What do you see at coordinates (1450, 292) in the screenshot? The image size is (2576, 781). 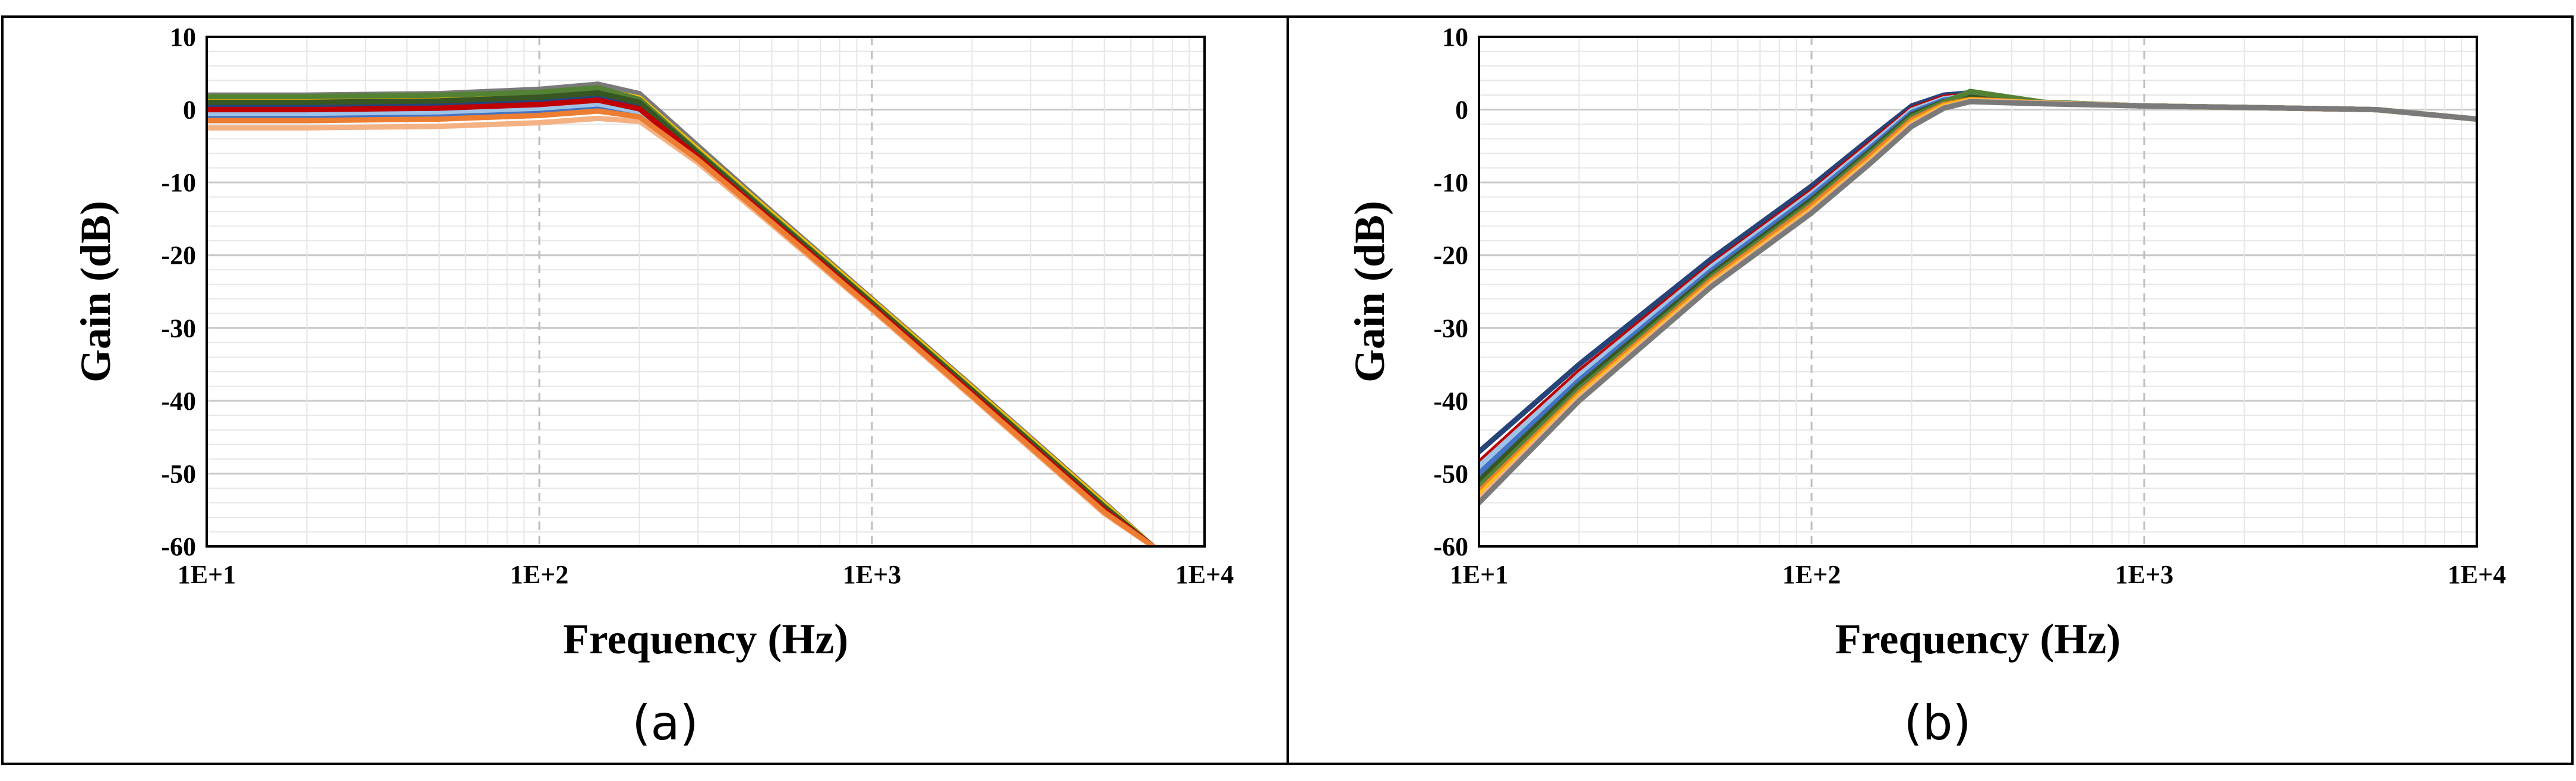 I see `y-ticks-b: 10 0 -10 -20 -30 -40 -50 -60` at bounding box center [1450, 292].